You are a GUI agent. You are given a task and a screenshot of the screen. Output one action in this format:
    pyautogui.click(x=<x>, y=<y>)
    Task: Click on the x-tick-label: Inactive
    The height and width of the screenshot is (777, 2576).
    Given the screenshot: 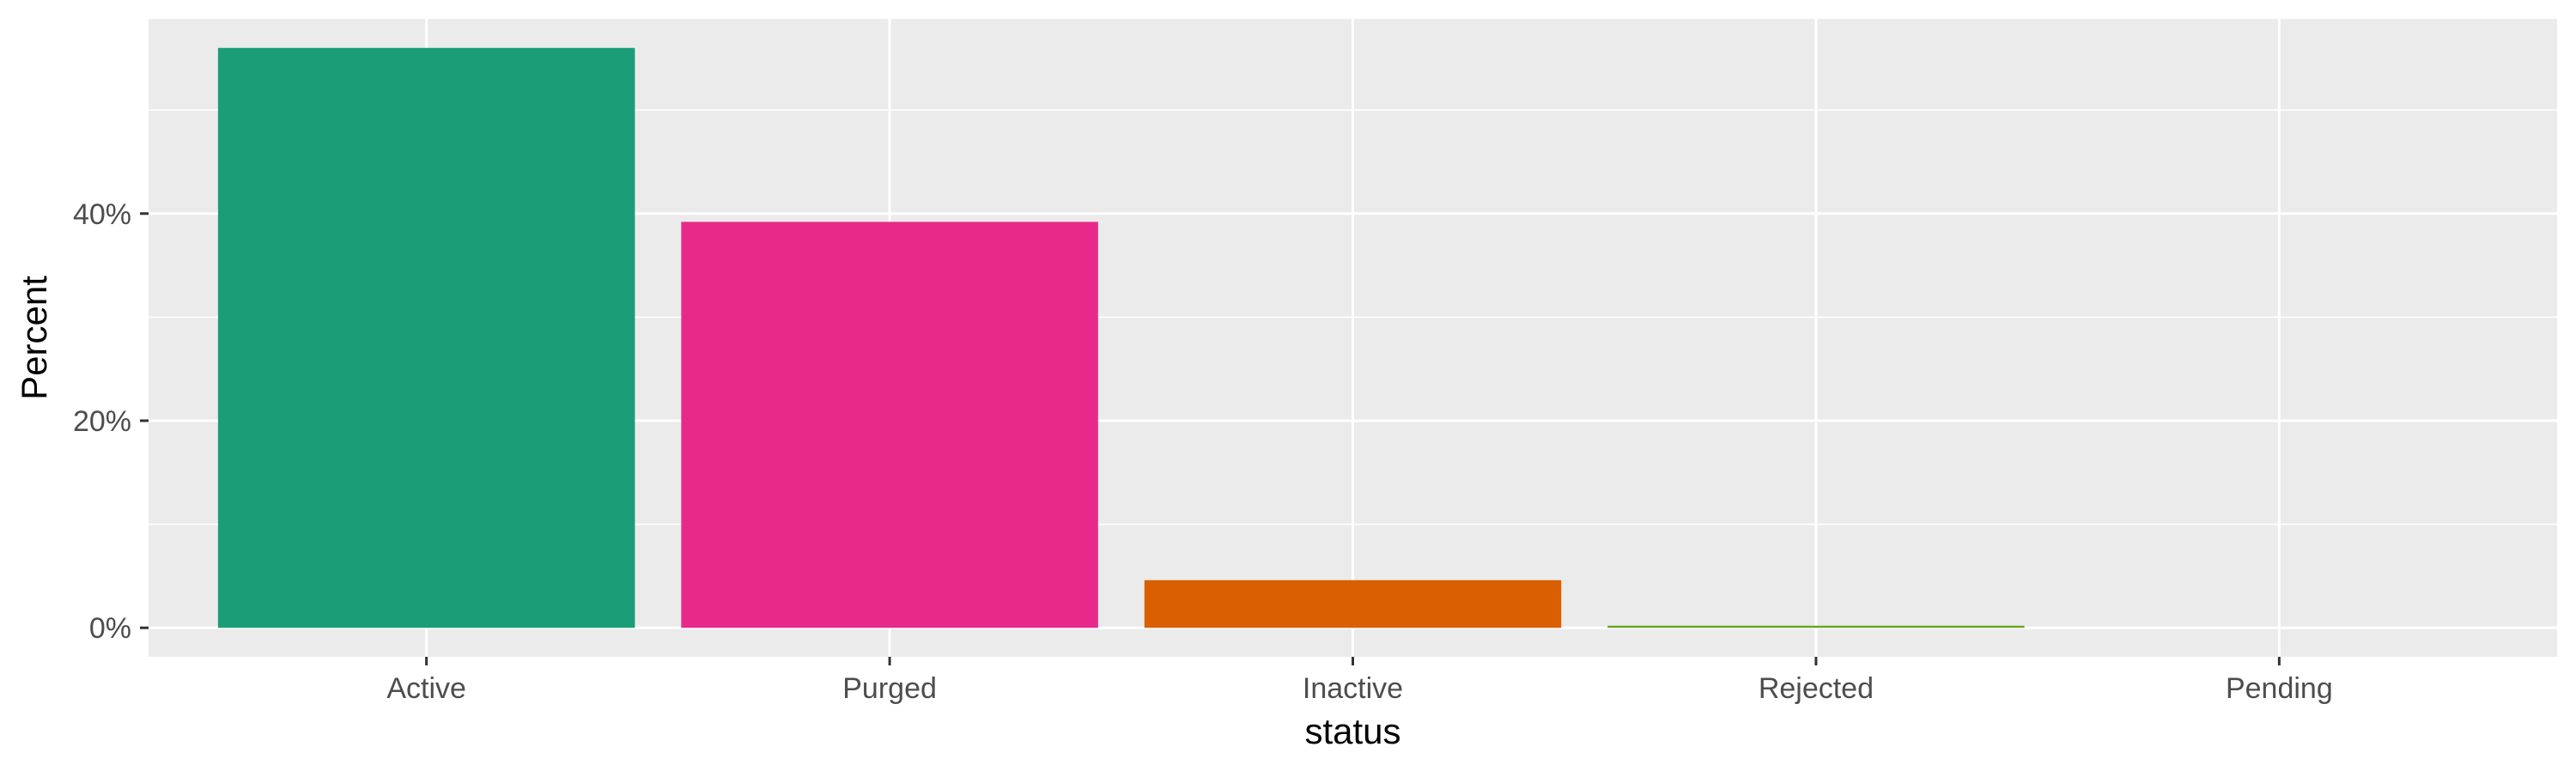 What is the action you would take?
    pyautogui.click(x=1353, y=688)
    